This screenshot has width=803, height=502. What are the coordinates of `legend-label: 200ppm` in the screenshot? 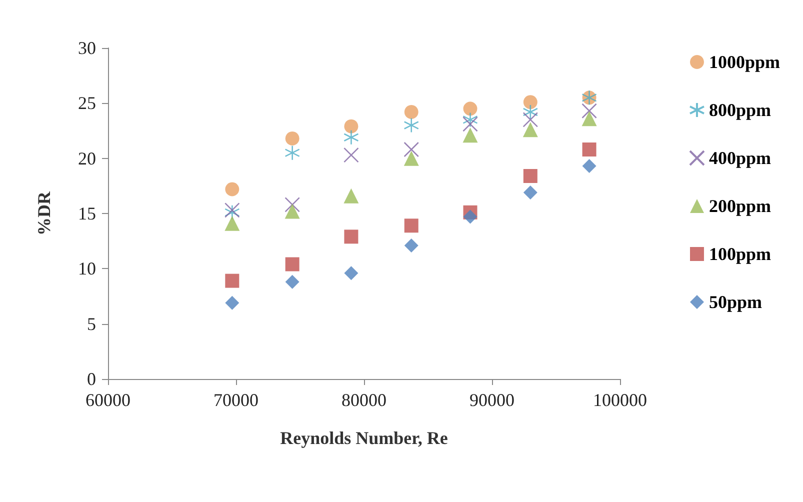 It's located at (740, 206).